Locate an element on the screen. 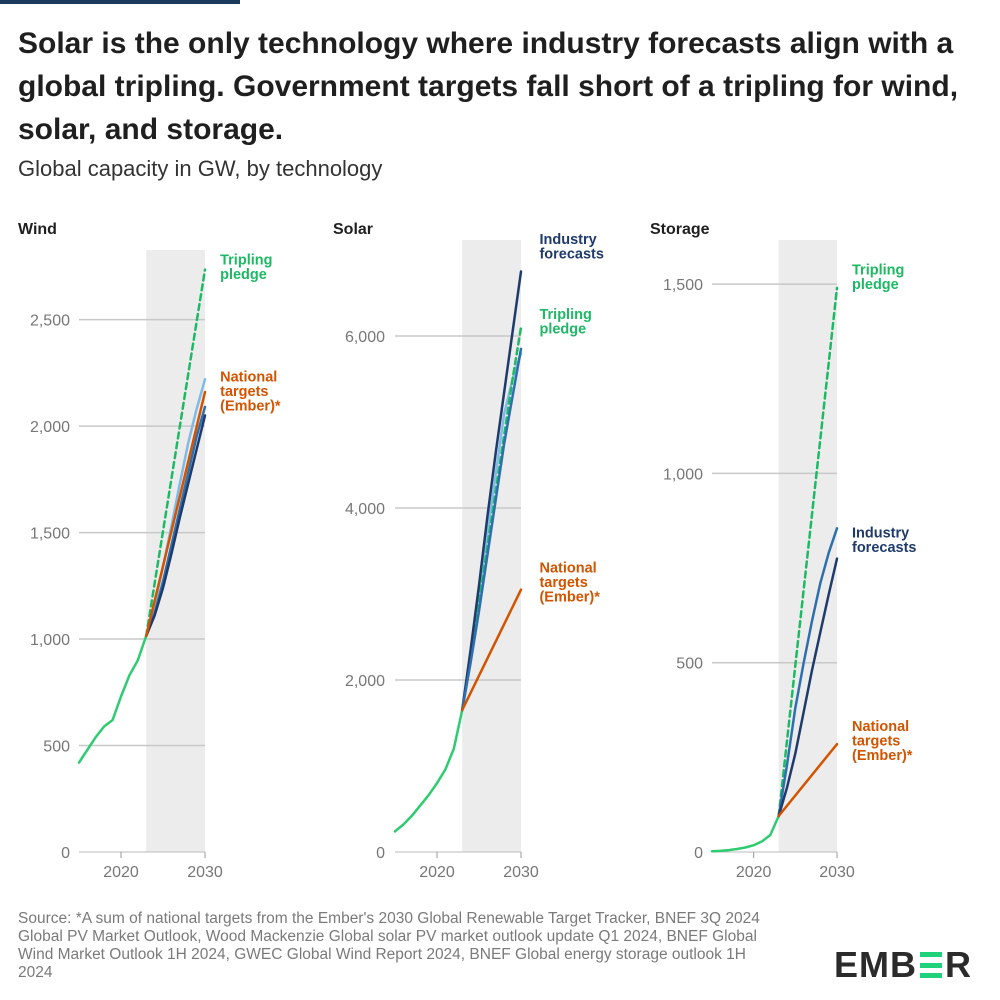 The image size is (1000, 1000). storage-series-industry-dark is located at coordinates (808, 687).